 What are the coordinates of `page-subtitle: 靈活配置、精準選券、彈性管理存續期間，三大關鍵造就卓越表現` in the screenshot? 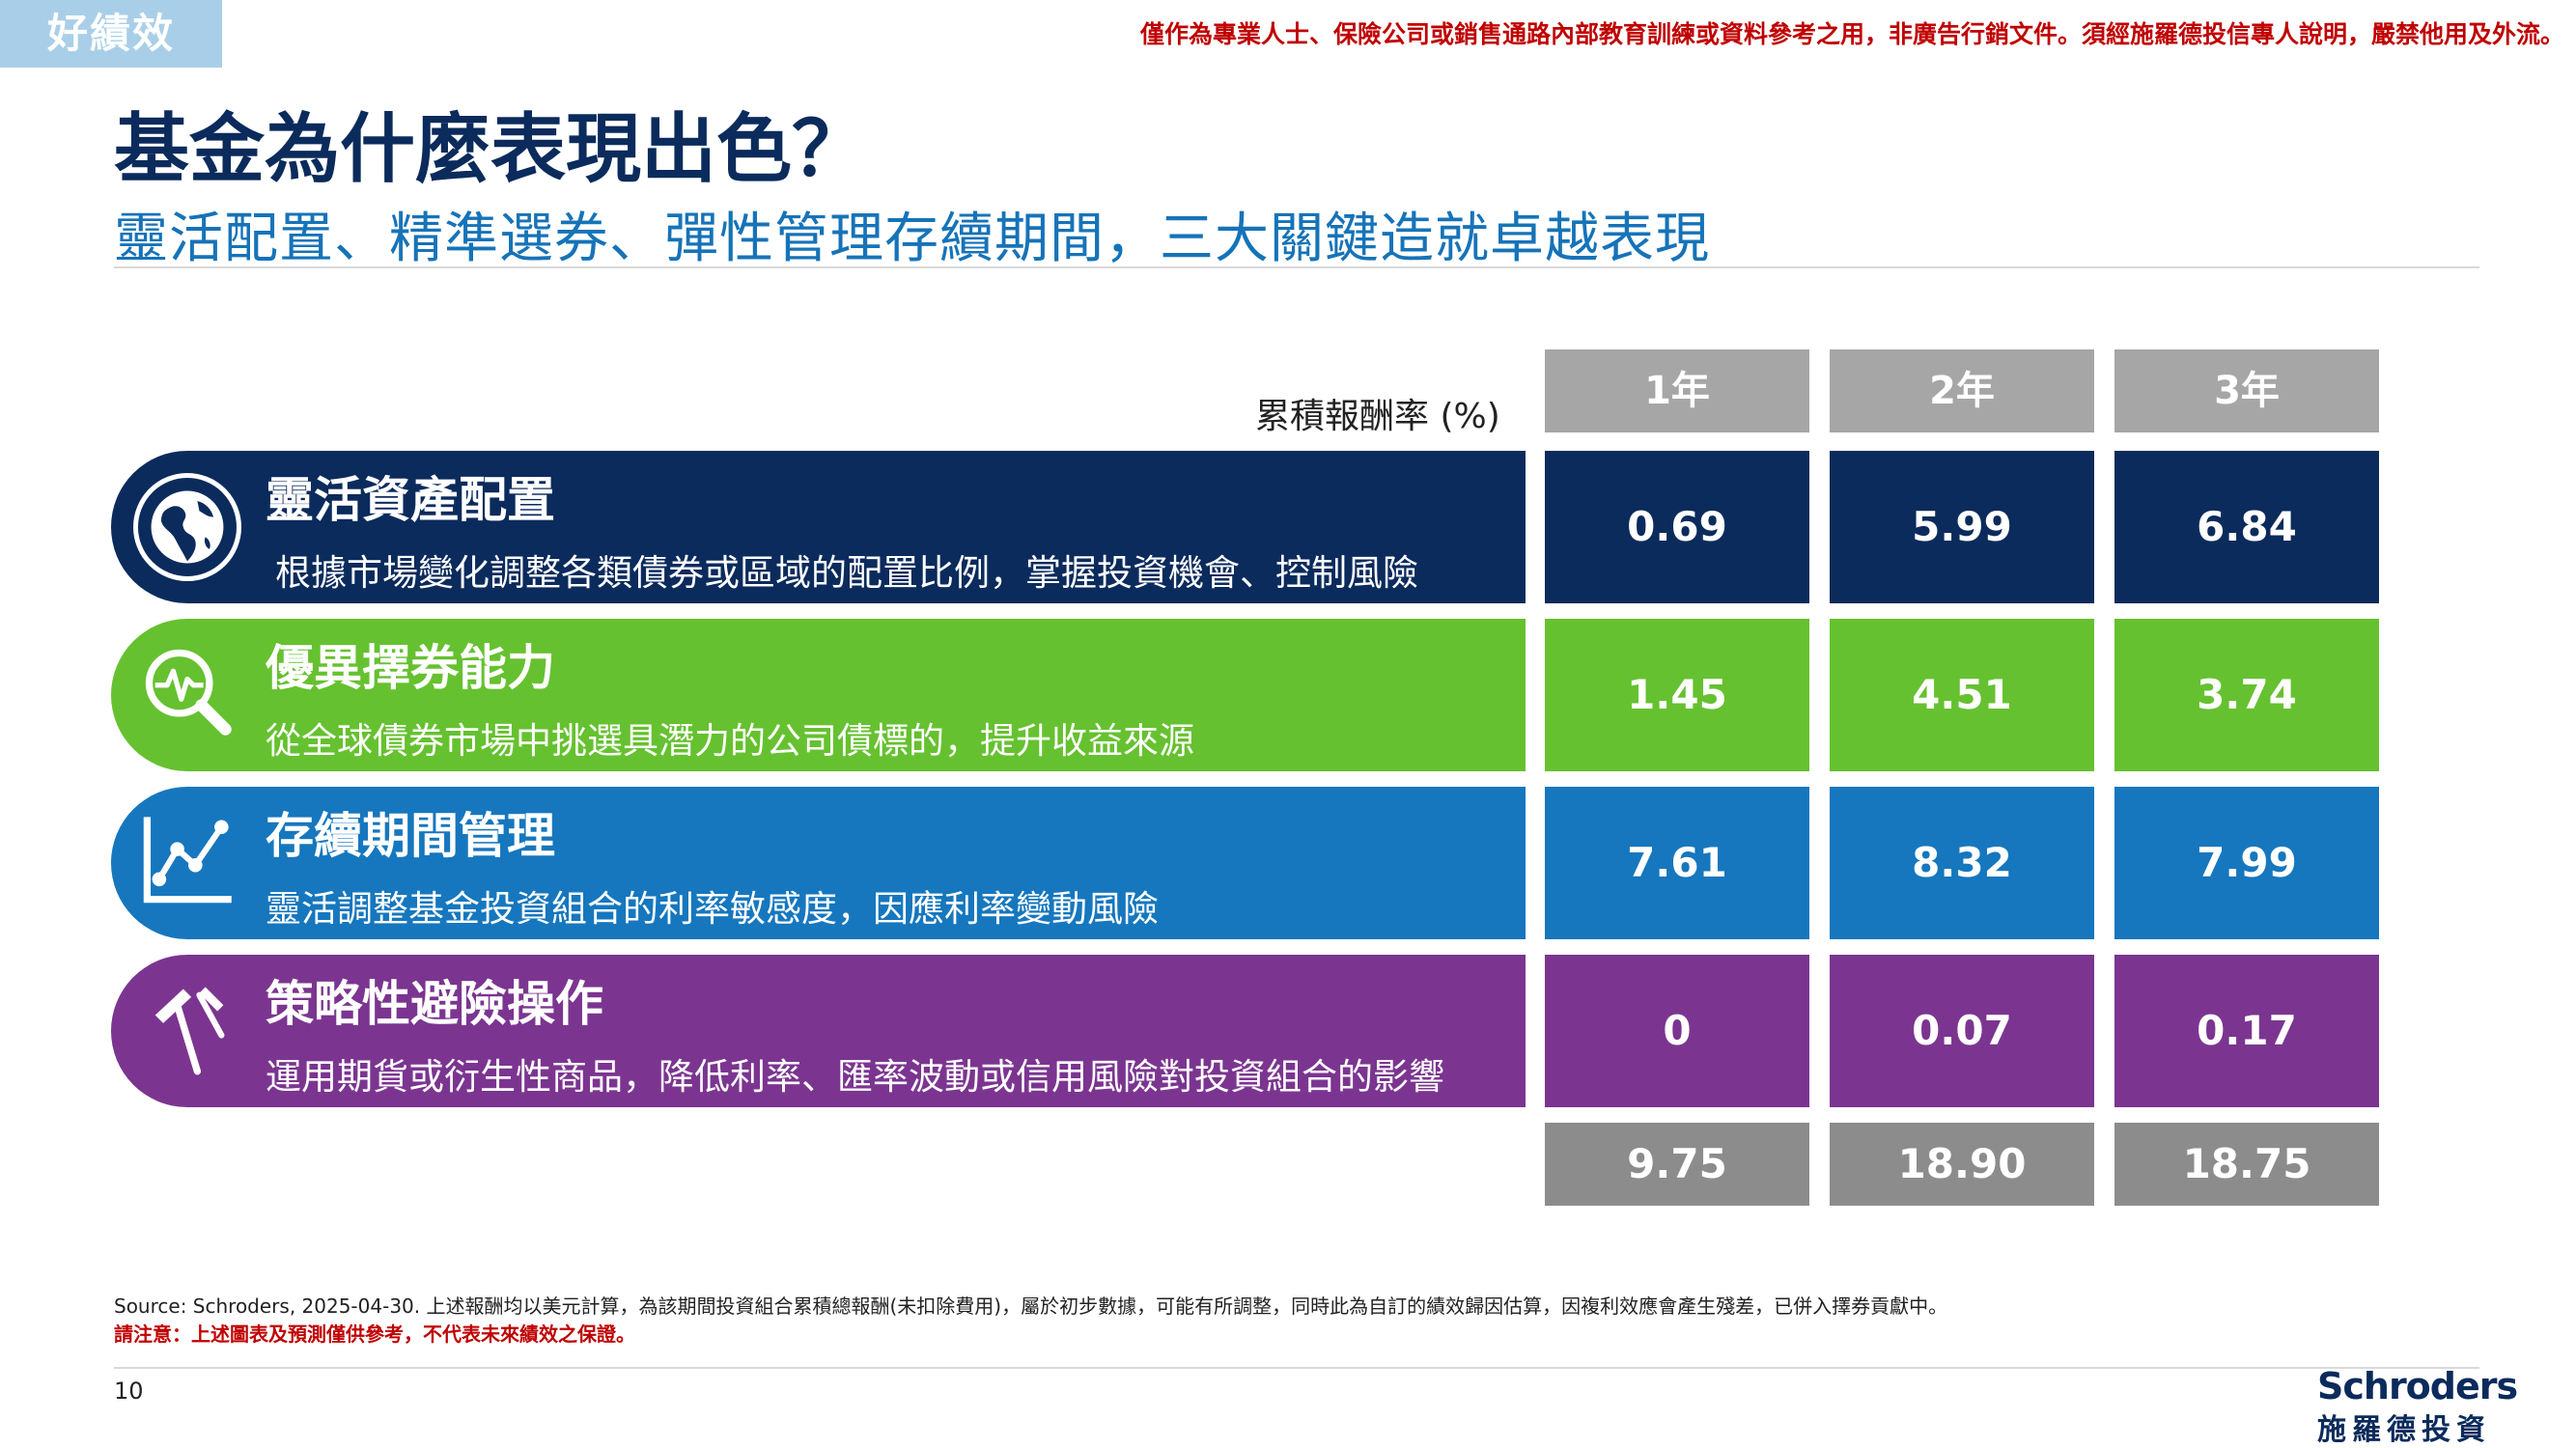 It's located at (912, 239).